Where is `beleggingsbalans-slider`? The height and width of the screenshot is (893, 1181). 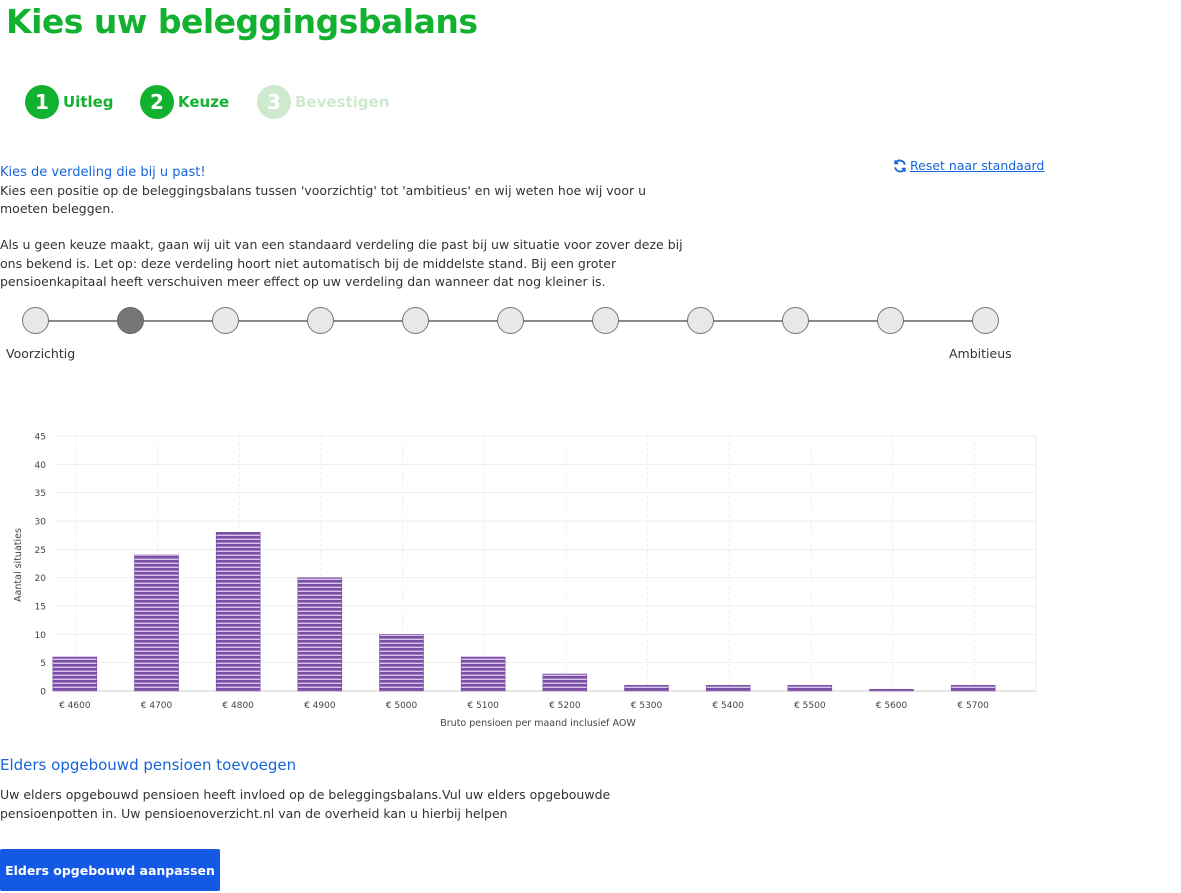 beleggingsbalans-slider is located at coordinates (510, 321).